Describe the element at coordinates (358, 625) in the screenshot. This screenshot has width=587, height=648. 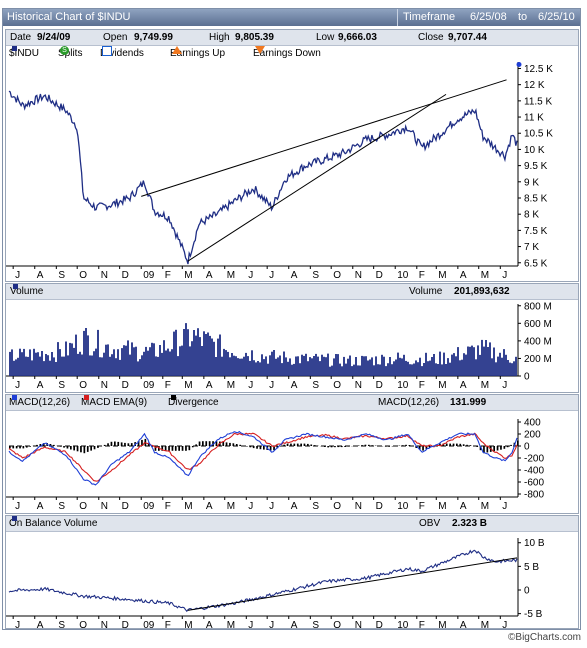
I see `obv-xtick-label: N` at that location.